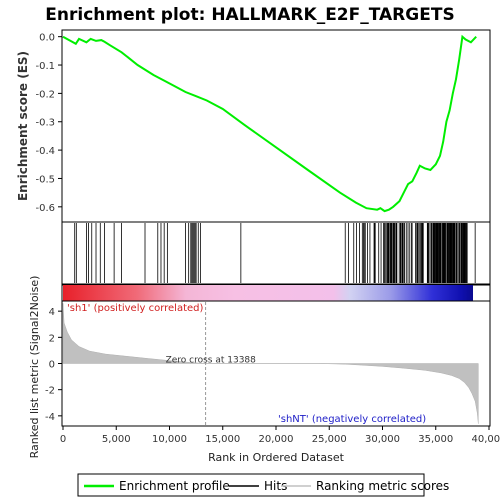  I want to click on es-y-axis-label: Enrichment score (ES), so click(23, 126).